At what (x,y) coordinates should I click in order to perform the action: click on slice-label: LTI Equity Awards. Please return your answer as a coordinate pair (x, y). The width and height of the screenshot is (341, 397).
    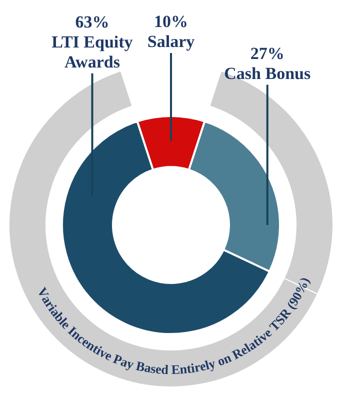
    Looking at the image, I should click on (93, 52).